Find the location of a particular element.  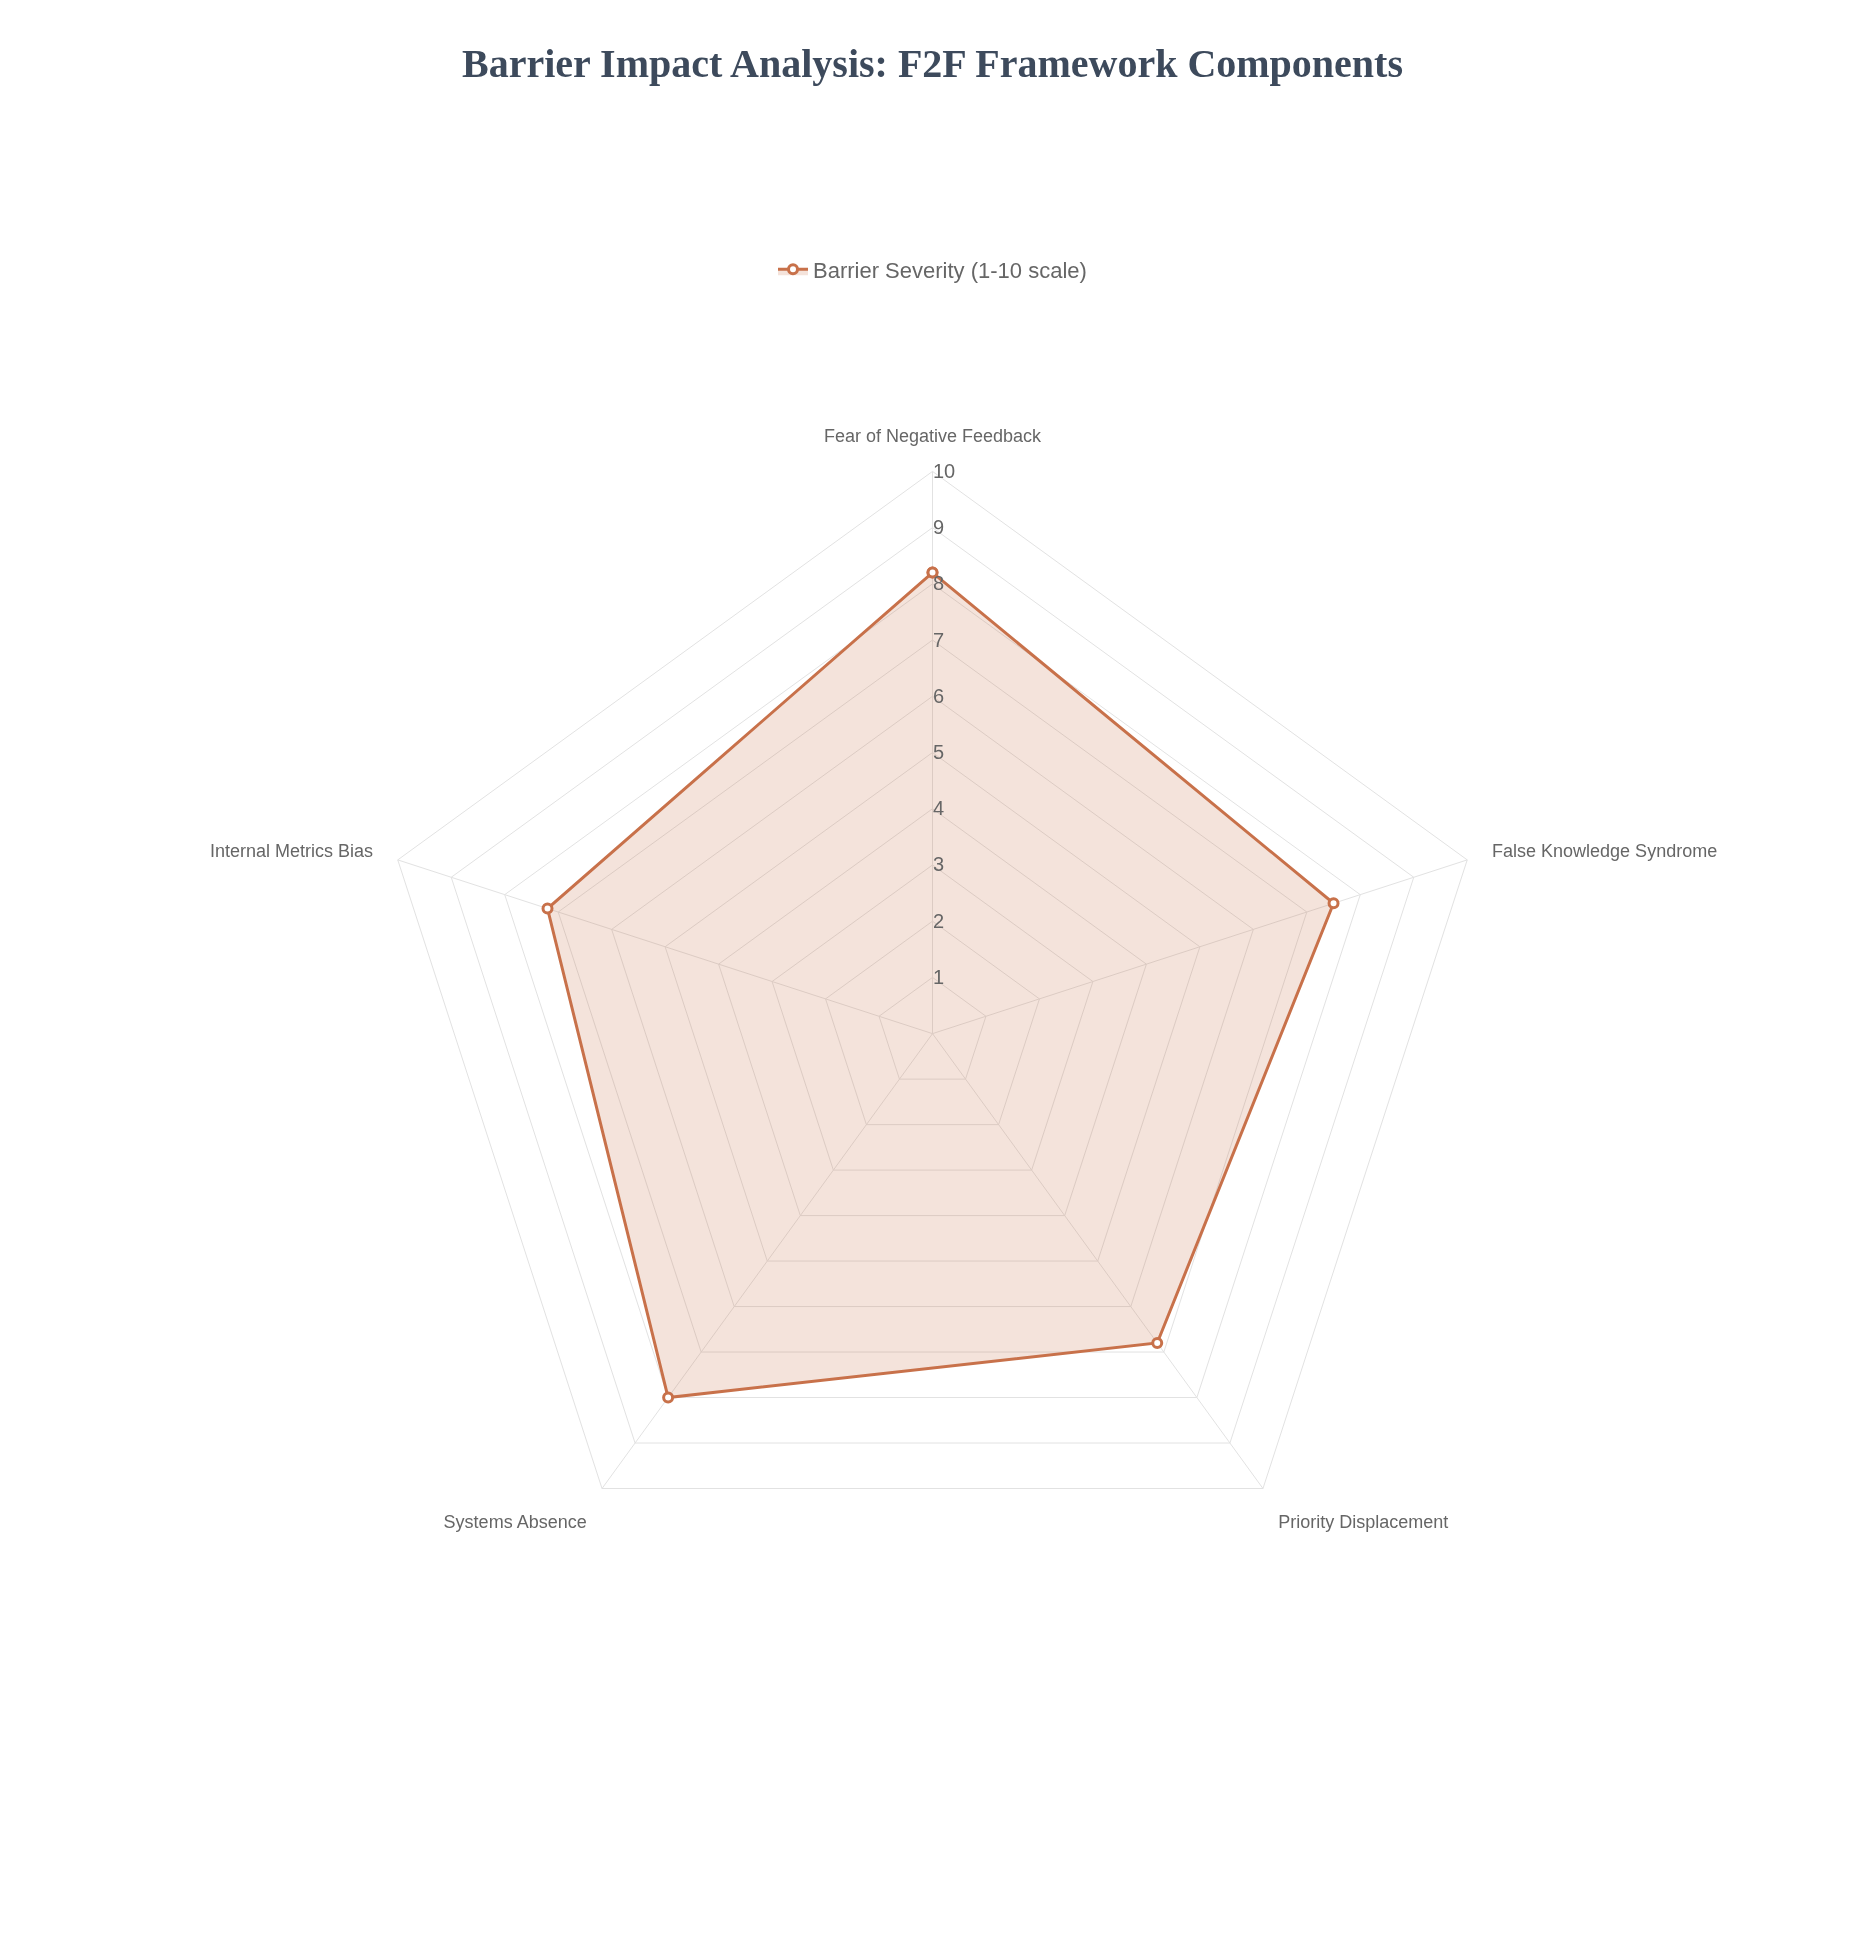

spoke-label: Internal Metrics Bias is located at coordinates (291, 850).